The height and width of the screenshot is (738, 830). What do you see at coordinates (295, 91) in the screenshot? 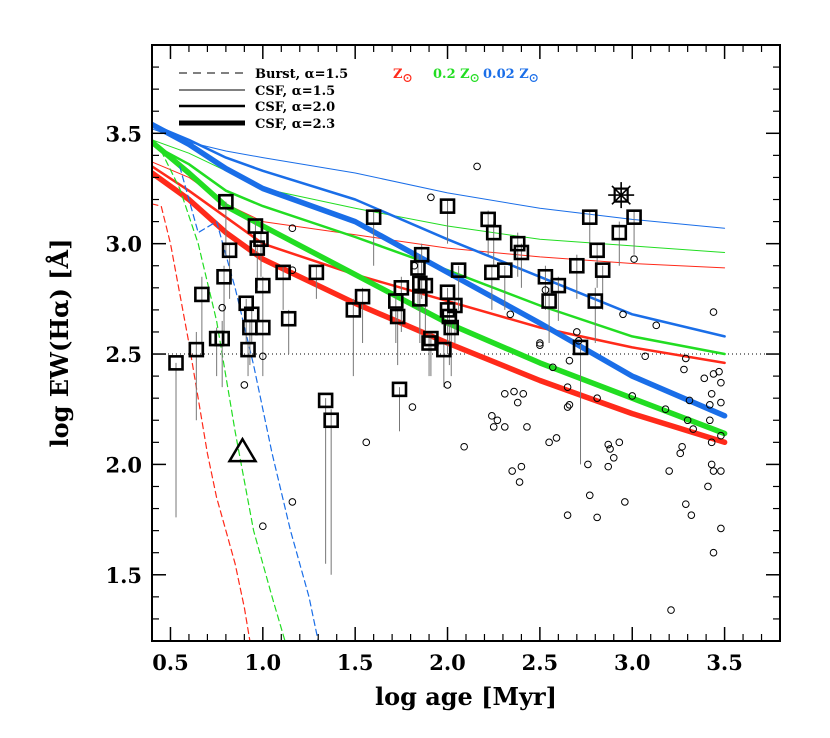
I see `legend-label-2: CSF, α=1.5` at bounding box center [295, 91].